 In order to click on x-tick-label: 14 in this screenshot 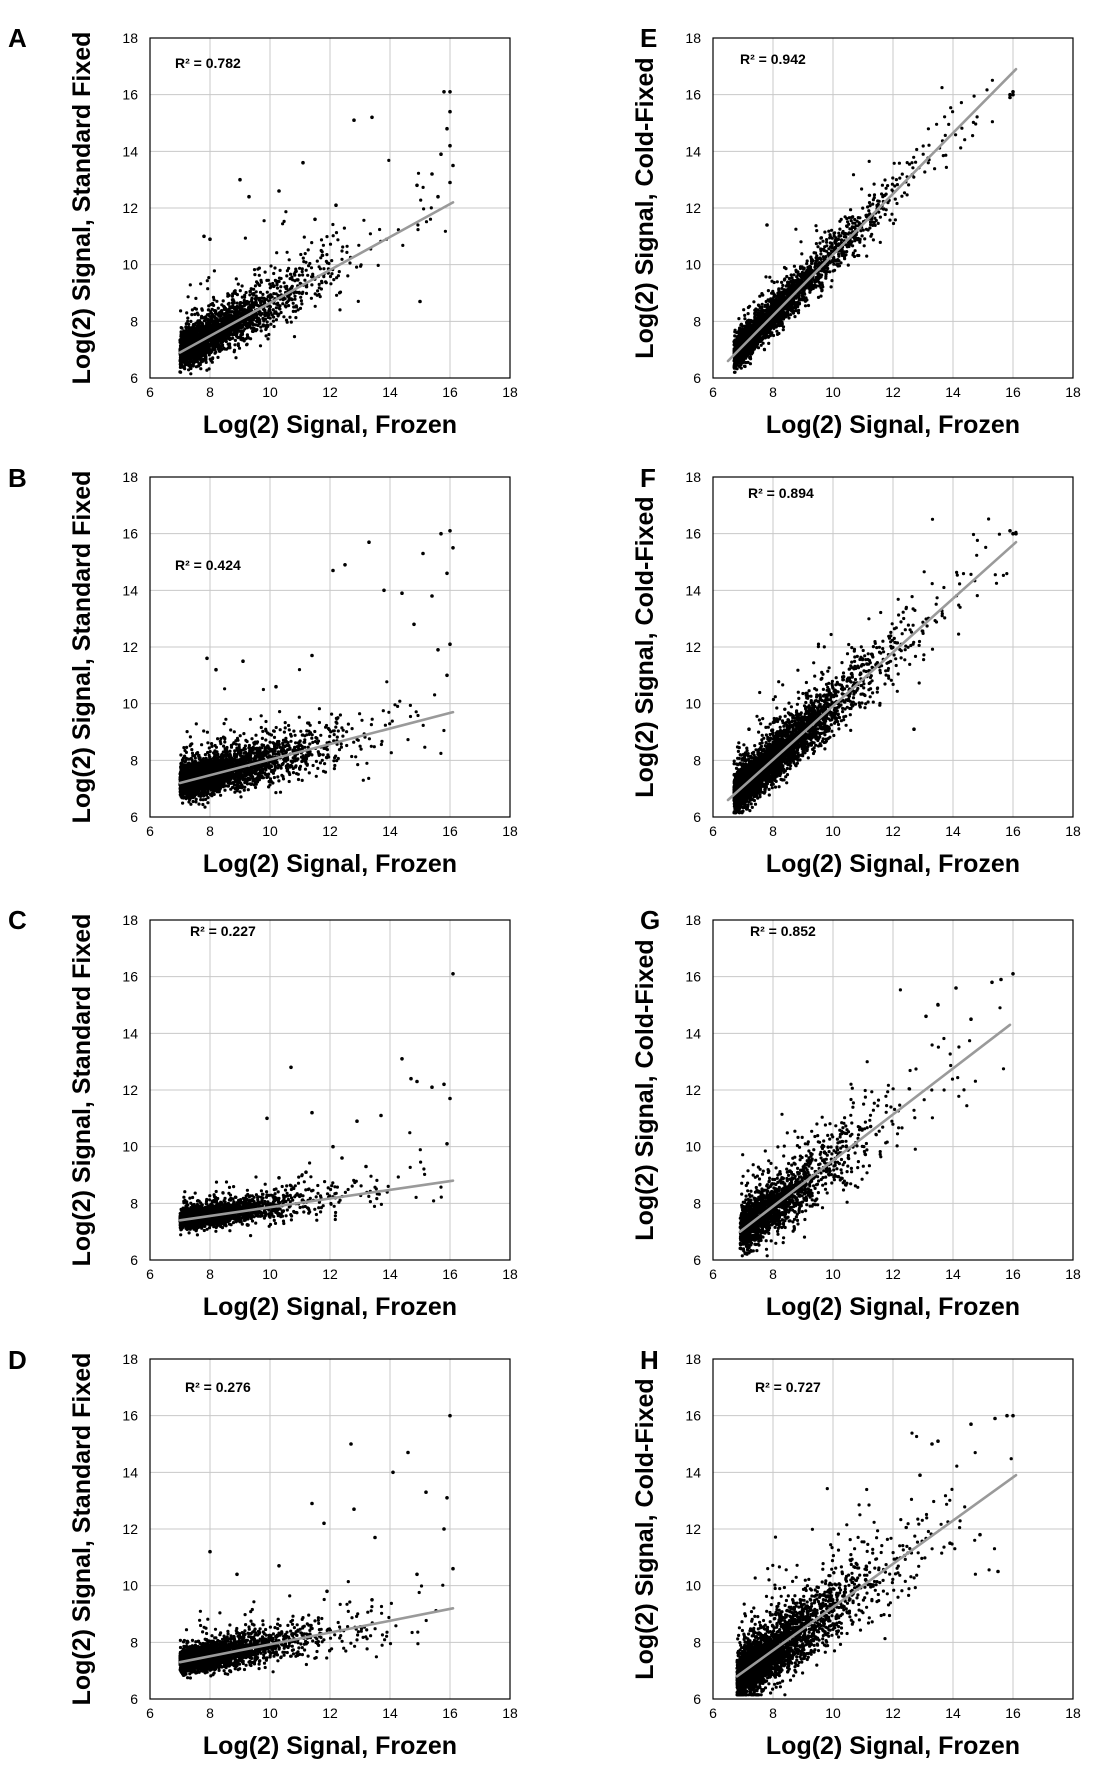, I will do `click(390, 392)`.